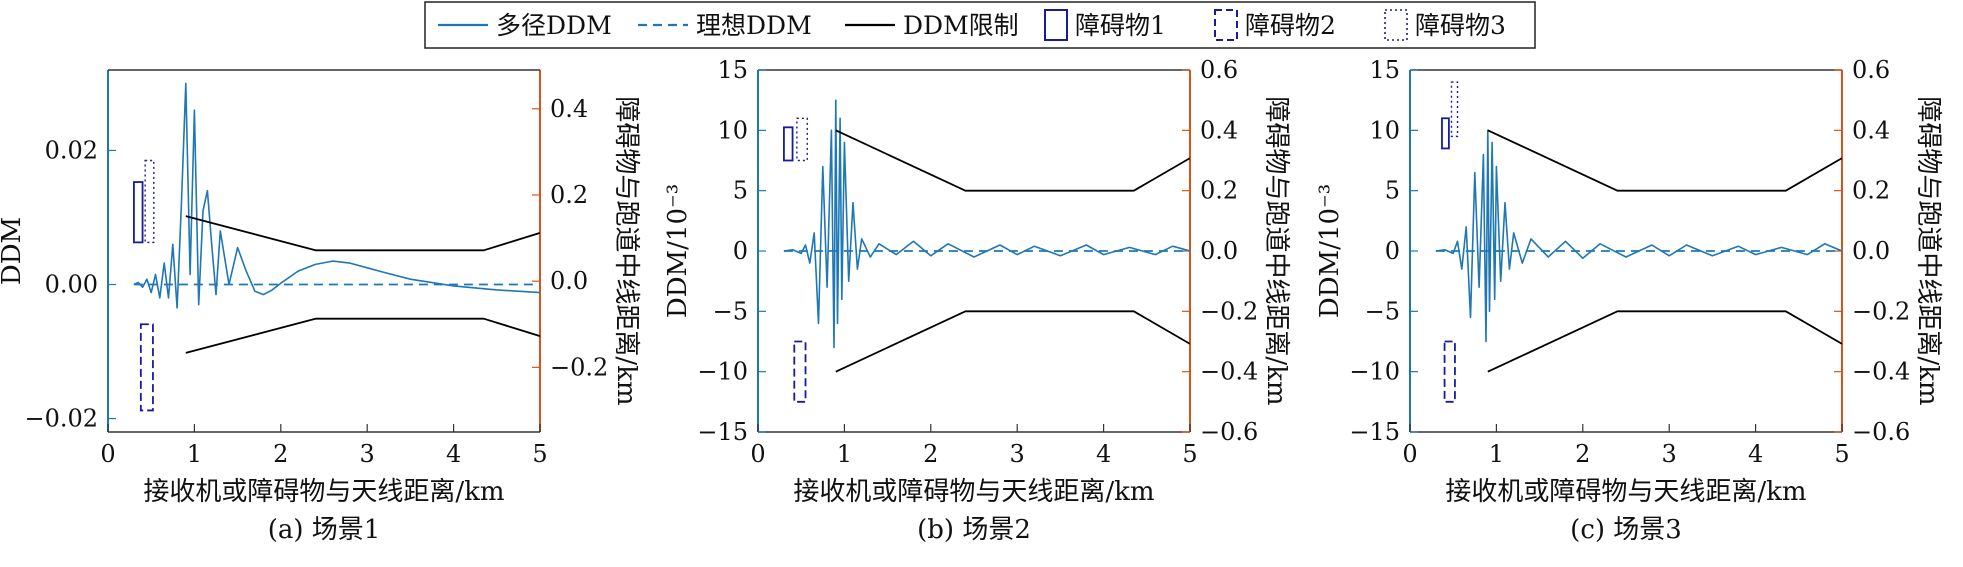 This screenshot has width=1963, height=567. Describe the element at coordinates (961, 25) in the screenshot. I see `legend-label-3: DDM限制` at that location.